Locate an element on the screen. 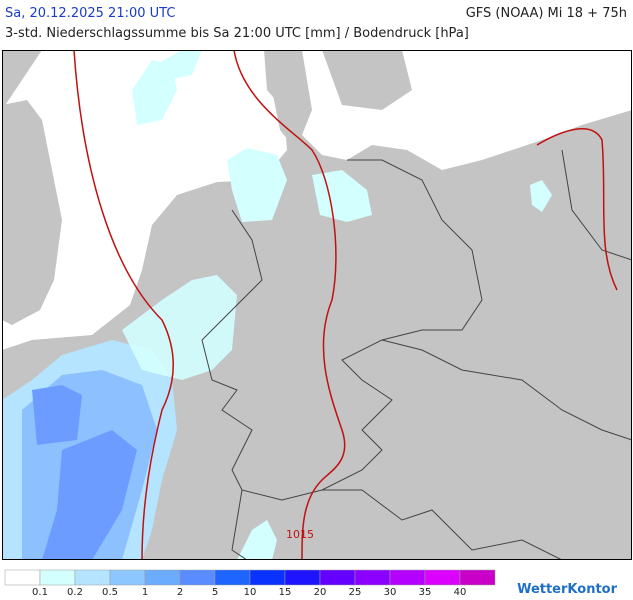 The height and width of the screenshot is (600, 633). legend-label: 2 is located at coordinates (180, 592).